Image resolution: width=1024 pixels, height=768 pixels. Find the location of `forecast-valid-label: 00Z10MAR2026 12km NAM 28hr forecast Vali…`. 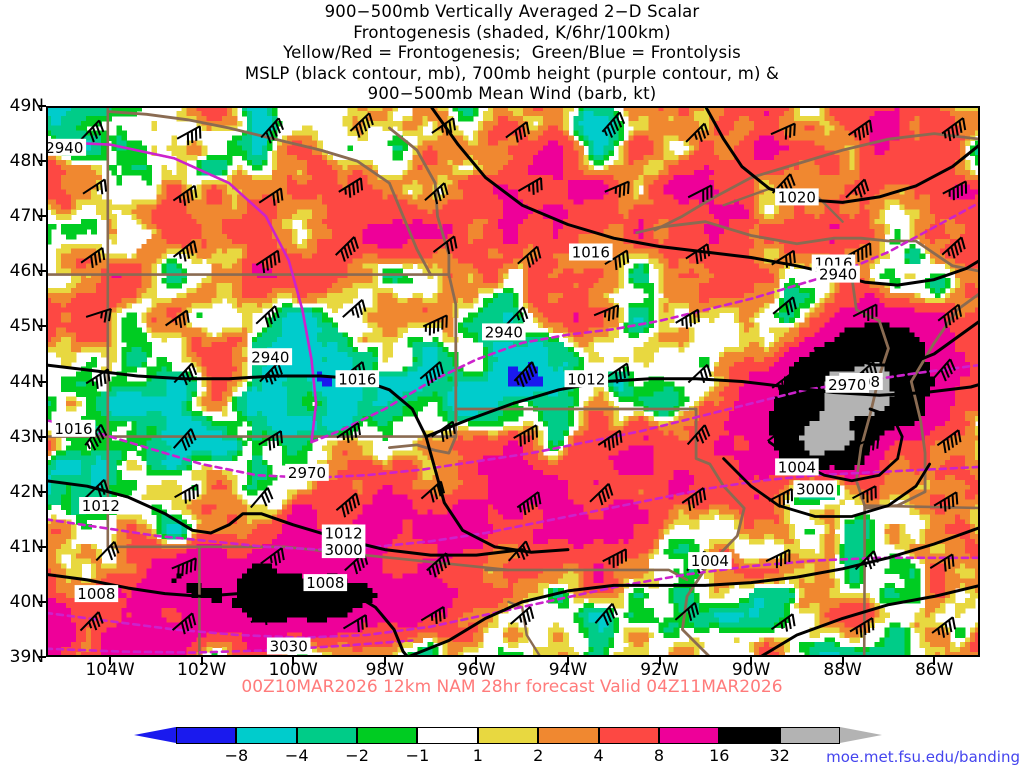

forecast-valid-label: 00Z10MAR2026 12km NAM 28hr forecast Vali… is located at coordinates (512, 687).